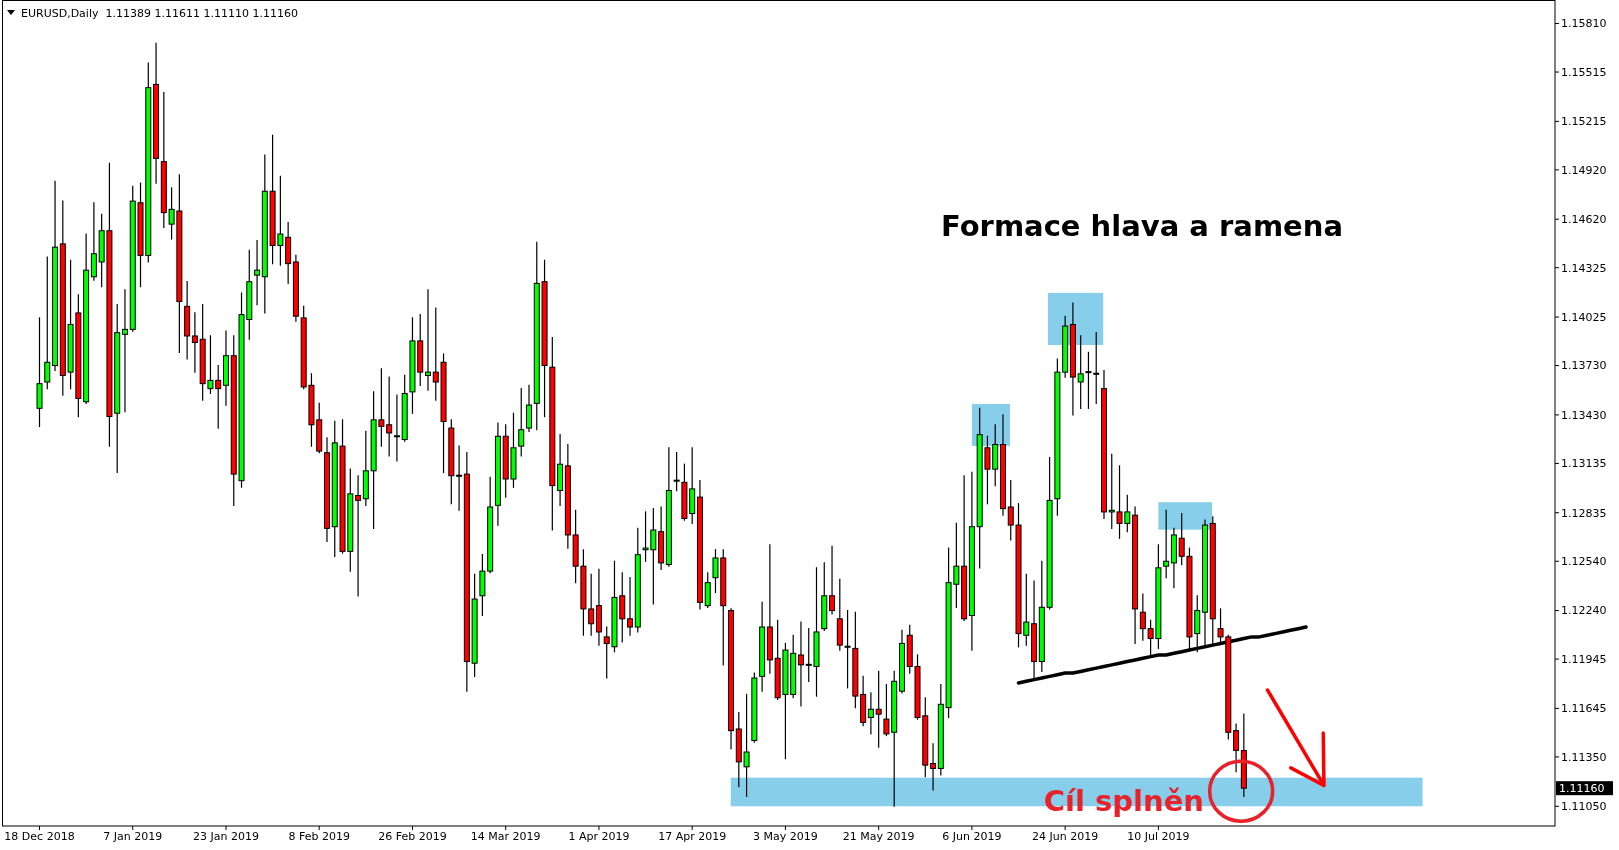  Describe the element at coordinates (599, 836) in the screenshot. I see `x-tick-label: 1 Apr 2019` at that location.